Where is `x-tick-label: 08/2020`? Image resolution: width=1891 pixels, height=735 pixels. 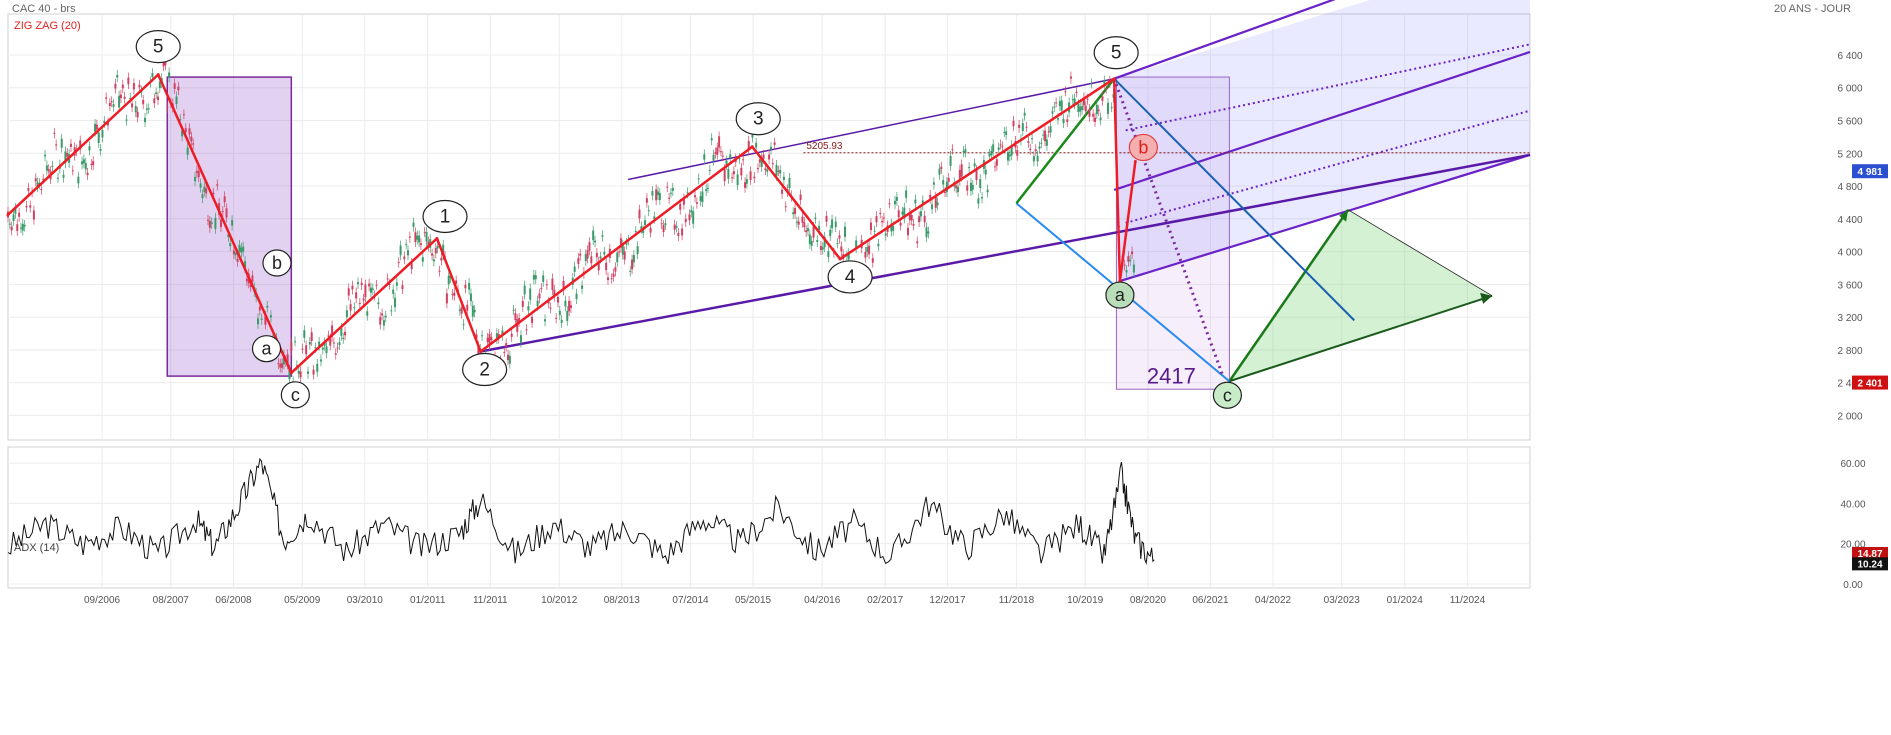
x-tick-label: 08/2020 is located at coordinates (1148, 600).